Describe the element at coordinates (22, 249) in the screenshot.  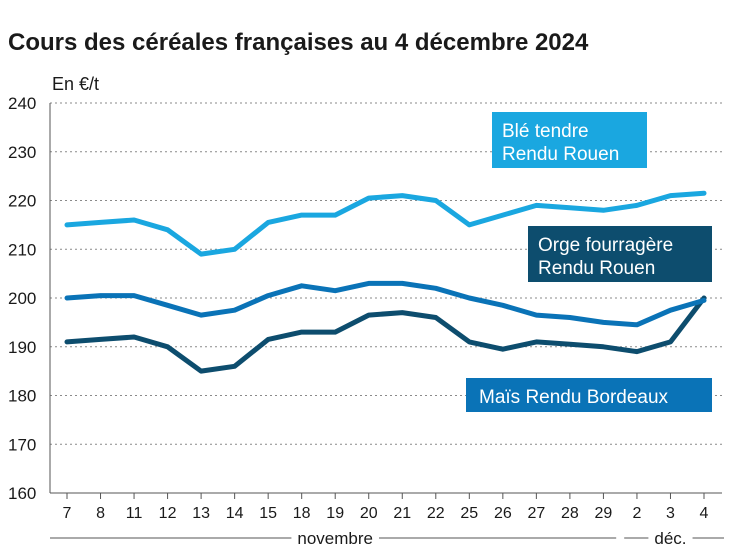
I see `y-tick-label: 210` at that location.